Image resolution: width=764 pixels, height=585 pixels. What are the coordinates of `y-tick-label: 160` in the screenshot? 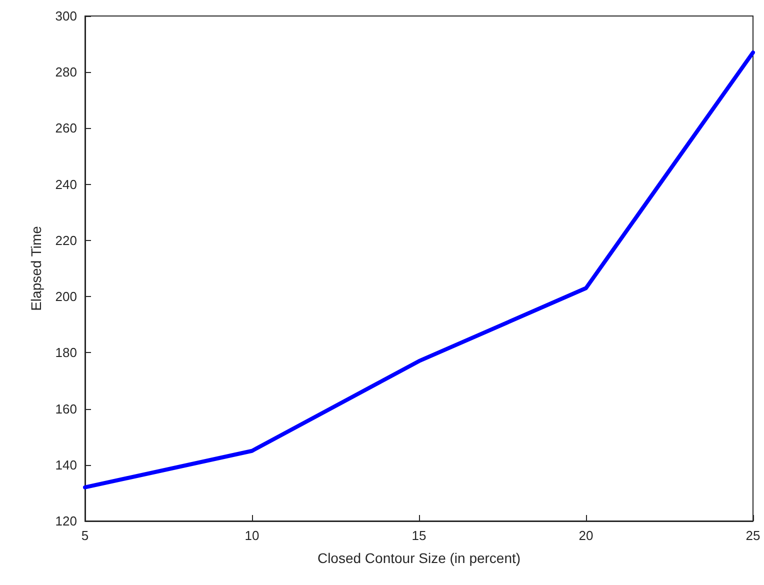 It's located at (66, 408).